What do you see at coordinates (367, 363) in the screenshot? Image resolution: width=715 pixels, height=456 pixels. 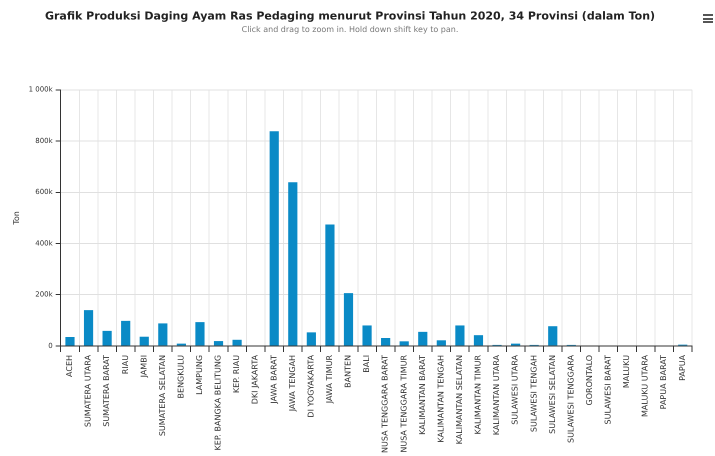 I see `x-tick-label: BALI` at bounding box center [367, 363].